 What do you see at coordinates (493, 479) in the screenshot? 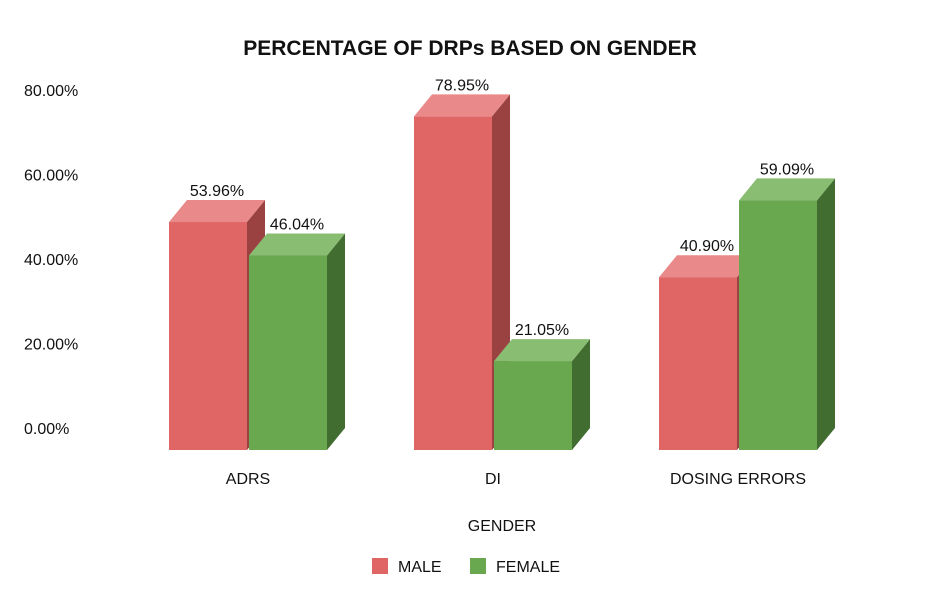
I see `category-label: DI` at bounding box center [493, 479].